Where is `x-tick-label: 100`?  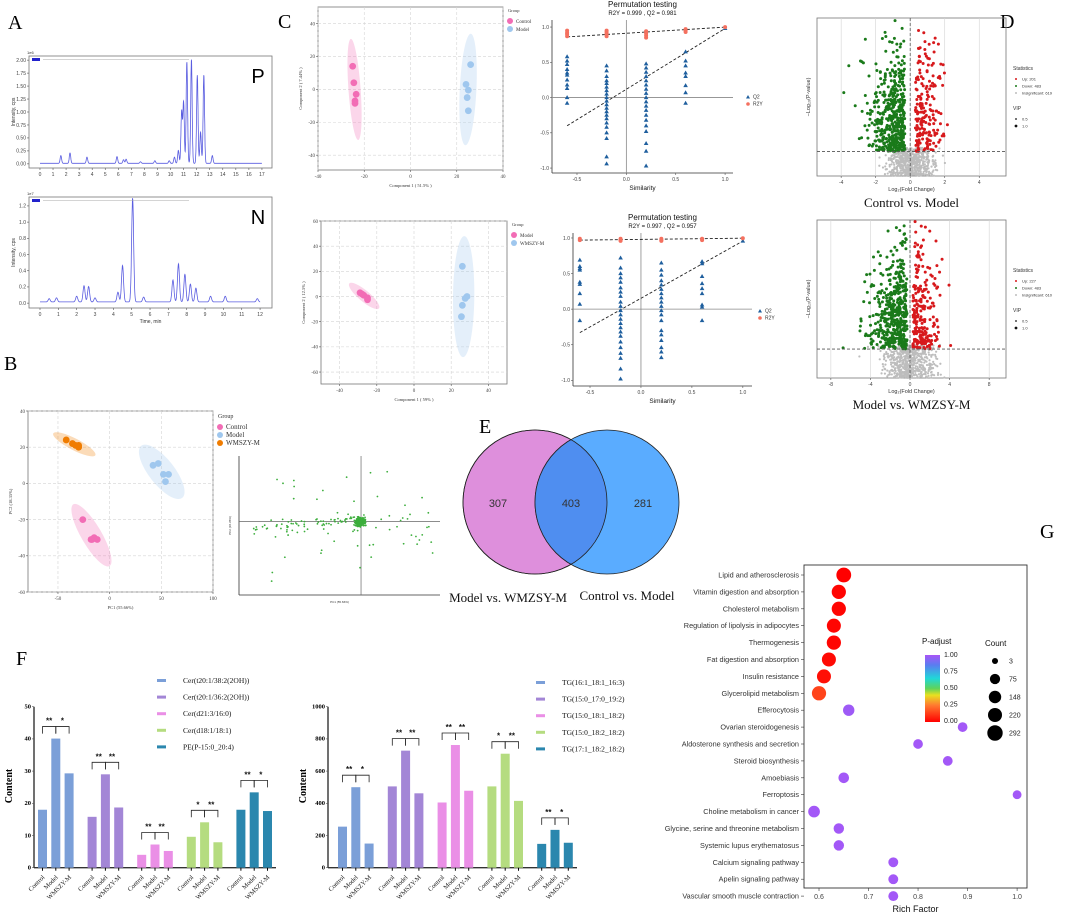
x-tick-label: 100 is located at coordinates (213, 599).